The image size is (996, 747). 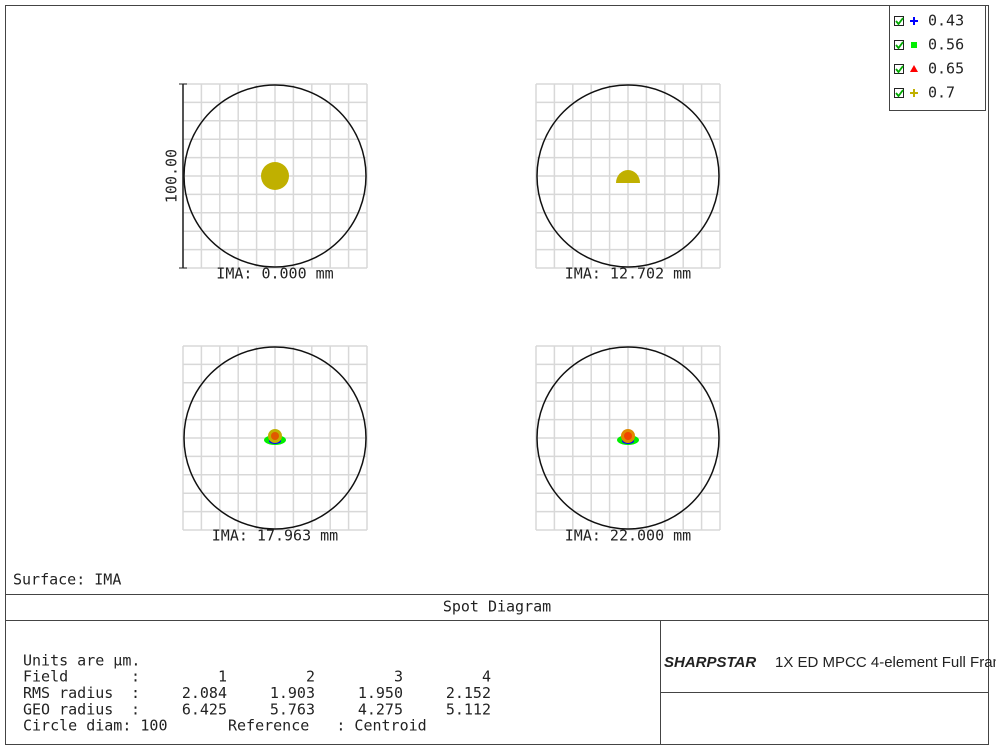 I want to click on table-cell: 3, so click(x=398, y=677).